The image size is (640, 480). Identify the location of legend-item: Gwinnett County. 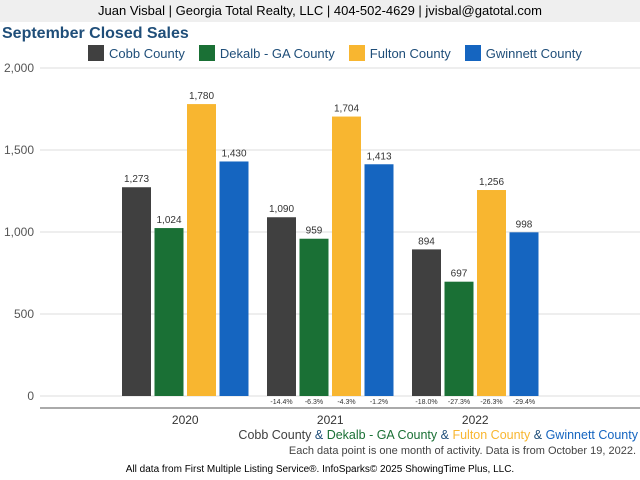
(523, 53).